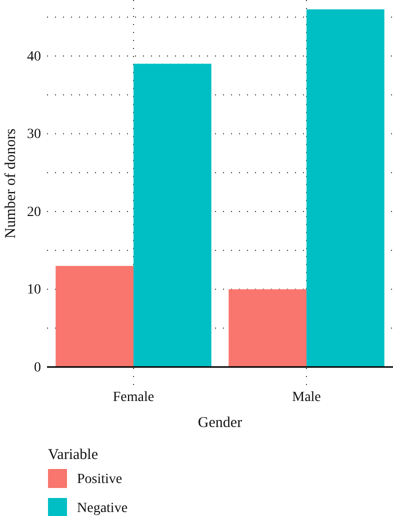  Describe the element at coordinates (34, 290) in the screenshot. I see `y-tick-label: 10` at that location.